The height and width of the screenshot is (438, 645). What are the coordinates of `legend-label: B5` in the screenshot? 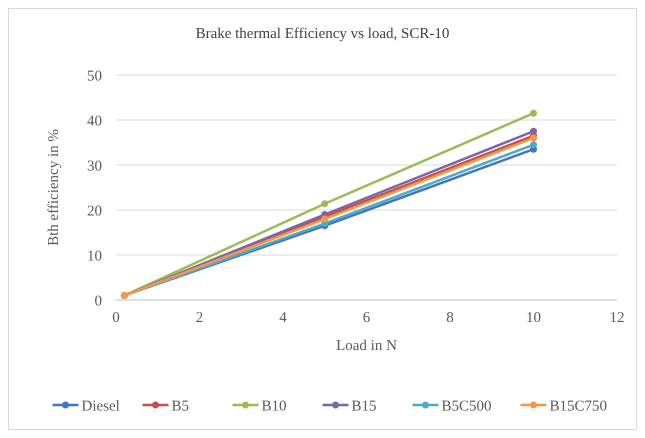 It's located at (181, 406).